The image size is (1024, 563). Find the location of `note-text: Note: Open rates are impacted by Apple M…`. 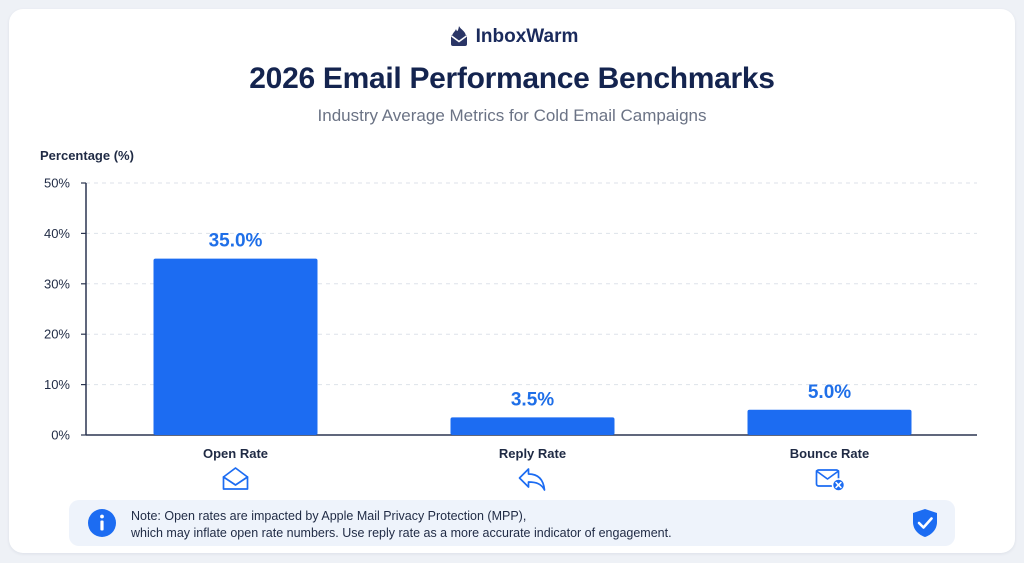

note-text: Note: Open rates are impacted by Apple M… is located at coordinates (511, 525).